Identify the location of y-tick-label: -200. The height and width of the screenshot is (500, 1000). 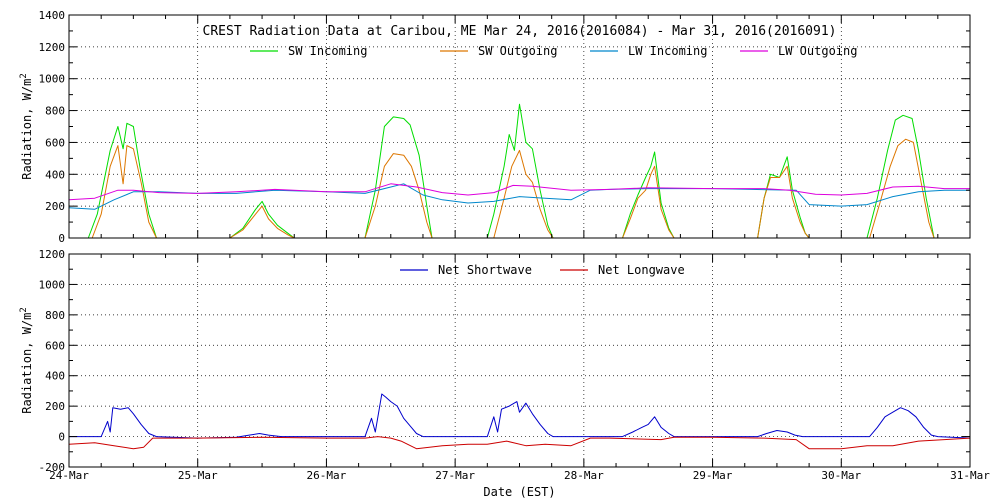
(52, 467).